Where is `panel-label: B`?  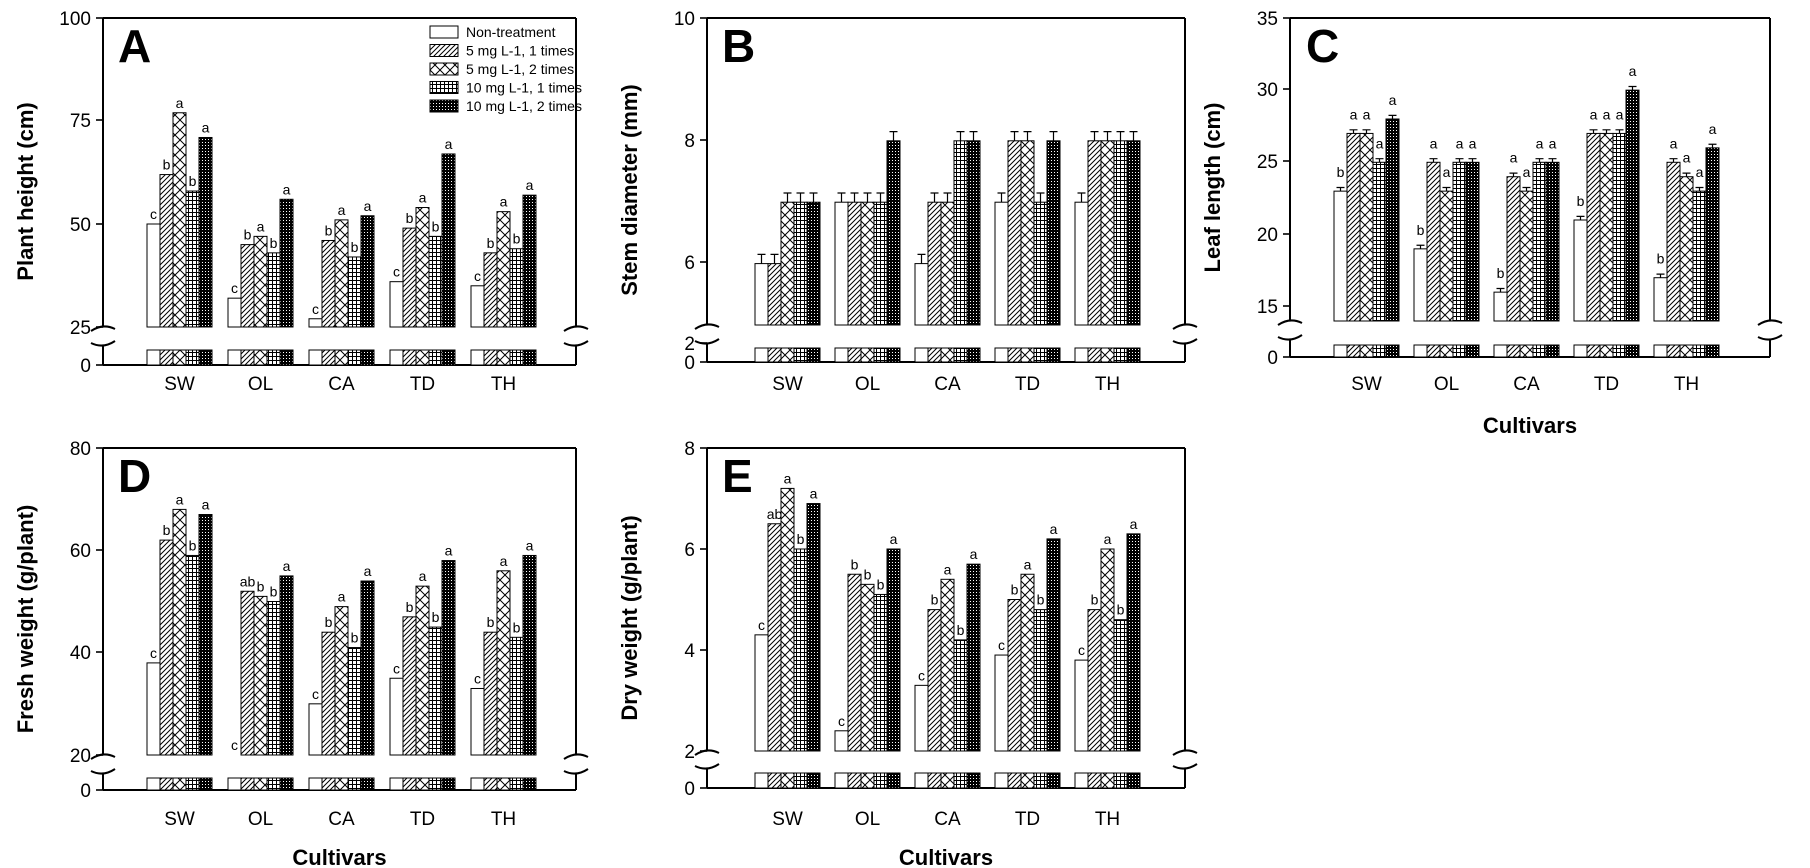
panel-label: B is located at coordinates (738, 46).